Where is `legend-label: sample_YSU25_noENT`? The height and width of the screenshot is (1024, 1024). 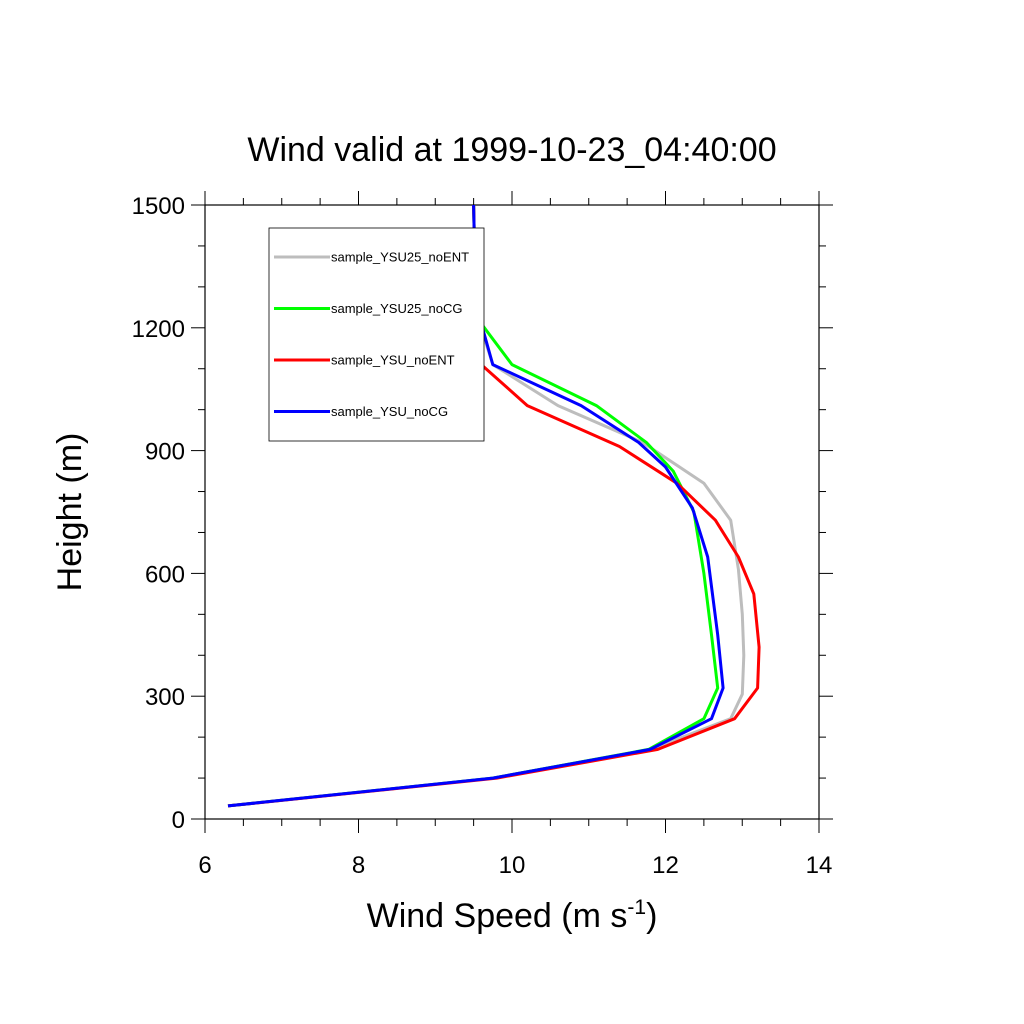 legend-label: sample_YSU25_noENT is located at coordinates (400, 257).